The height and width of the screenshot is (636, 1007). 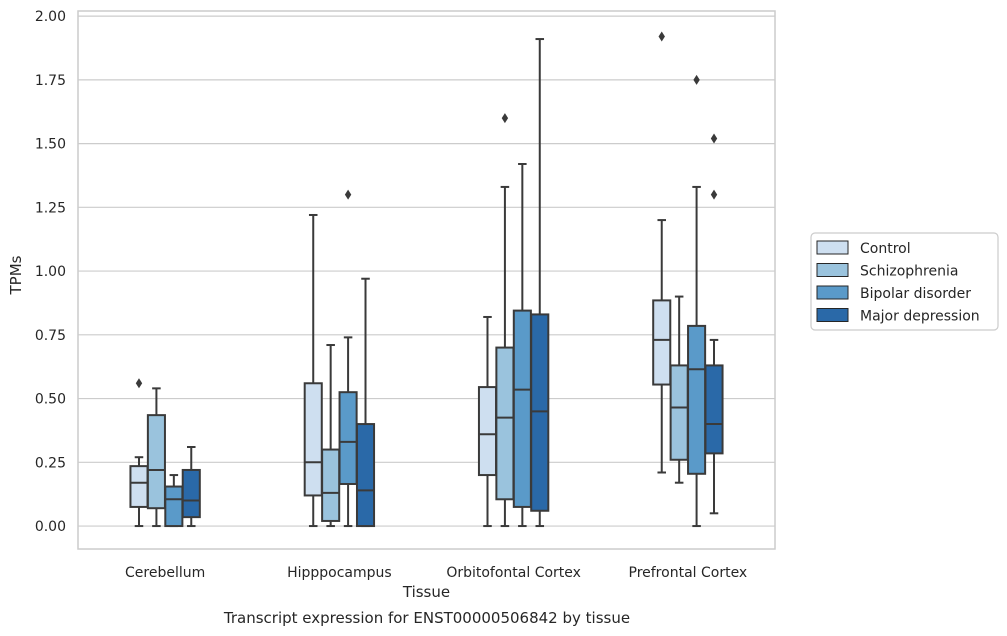 What do you see at coordinates (885, 249) in the screenshot?
I see `legend-label: Control` at bounding box center [885, 249].